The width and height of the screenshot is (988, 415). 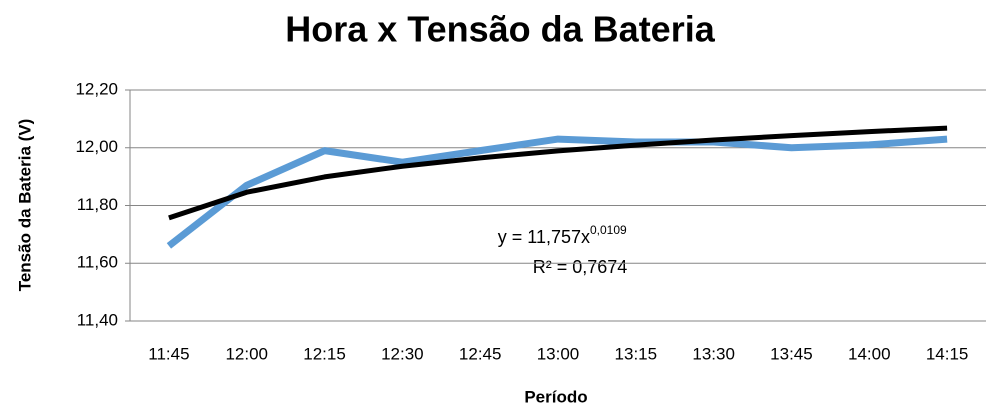 I want to click on y-tick-label: 12,20, so click(x=96, y=88).